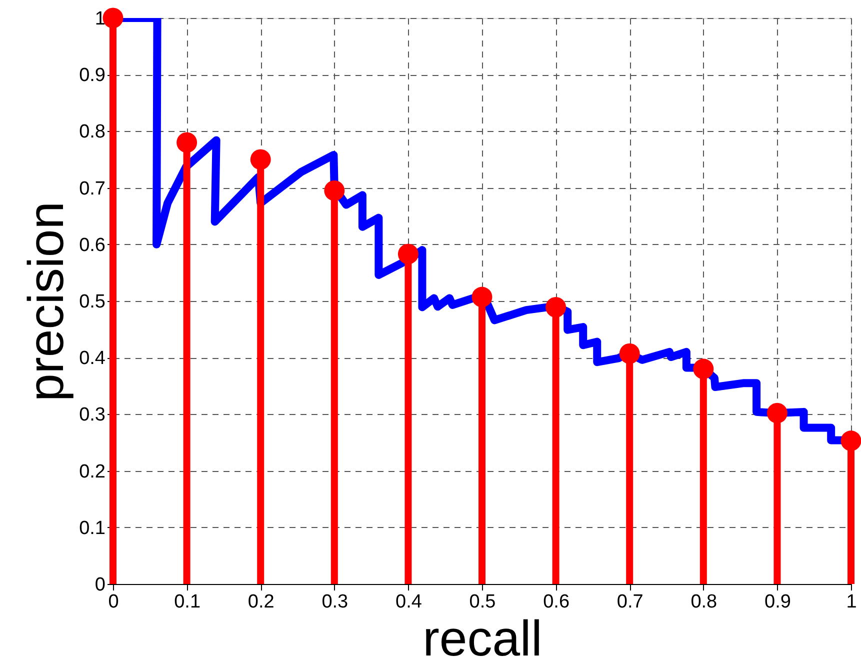  I want to click on y-tick-label: 0.9, so click(92, 75).